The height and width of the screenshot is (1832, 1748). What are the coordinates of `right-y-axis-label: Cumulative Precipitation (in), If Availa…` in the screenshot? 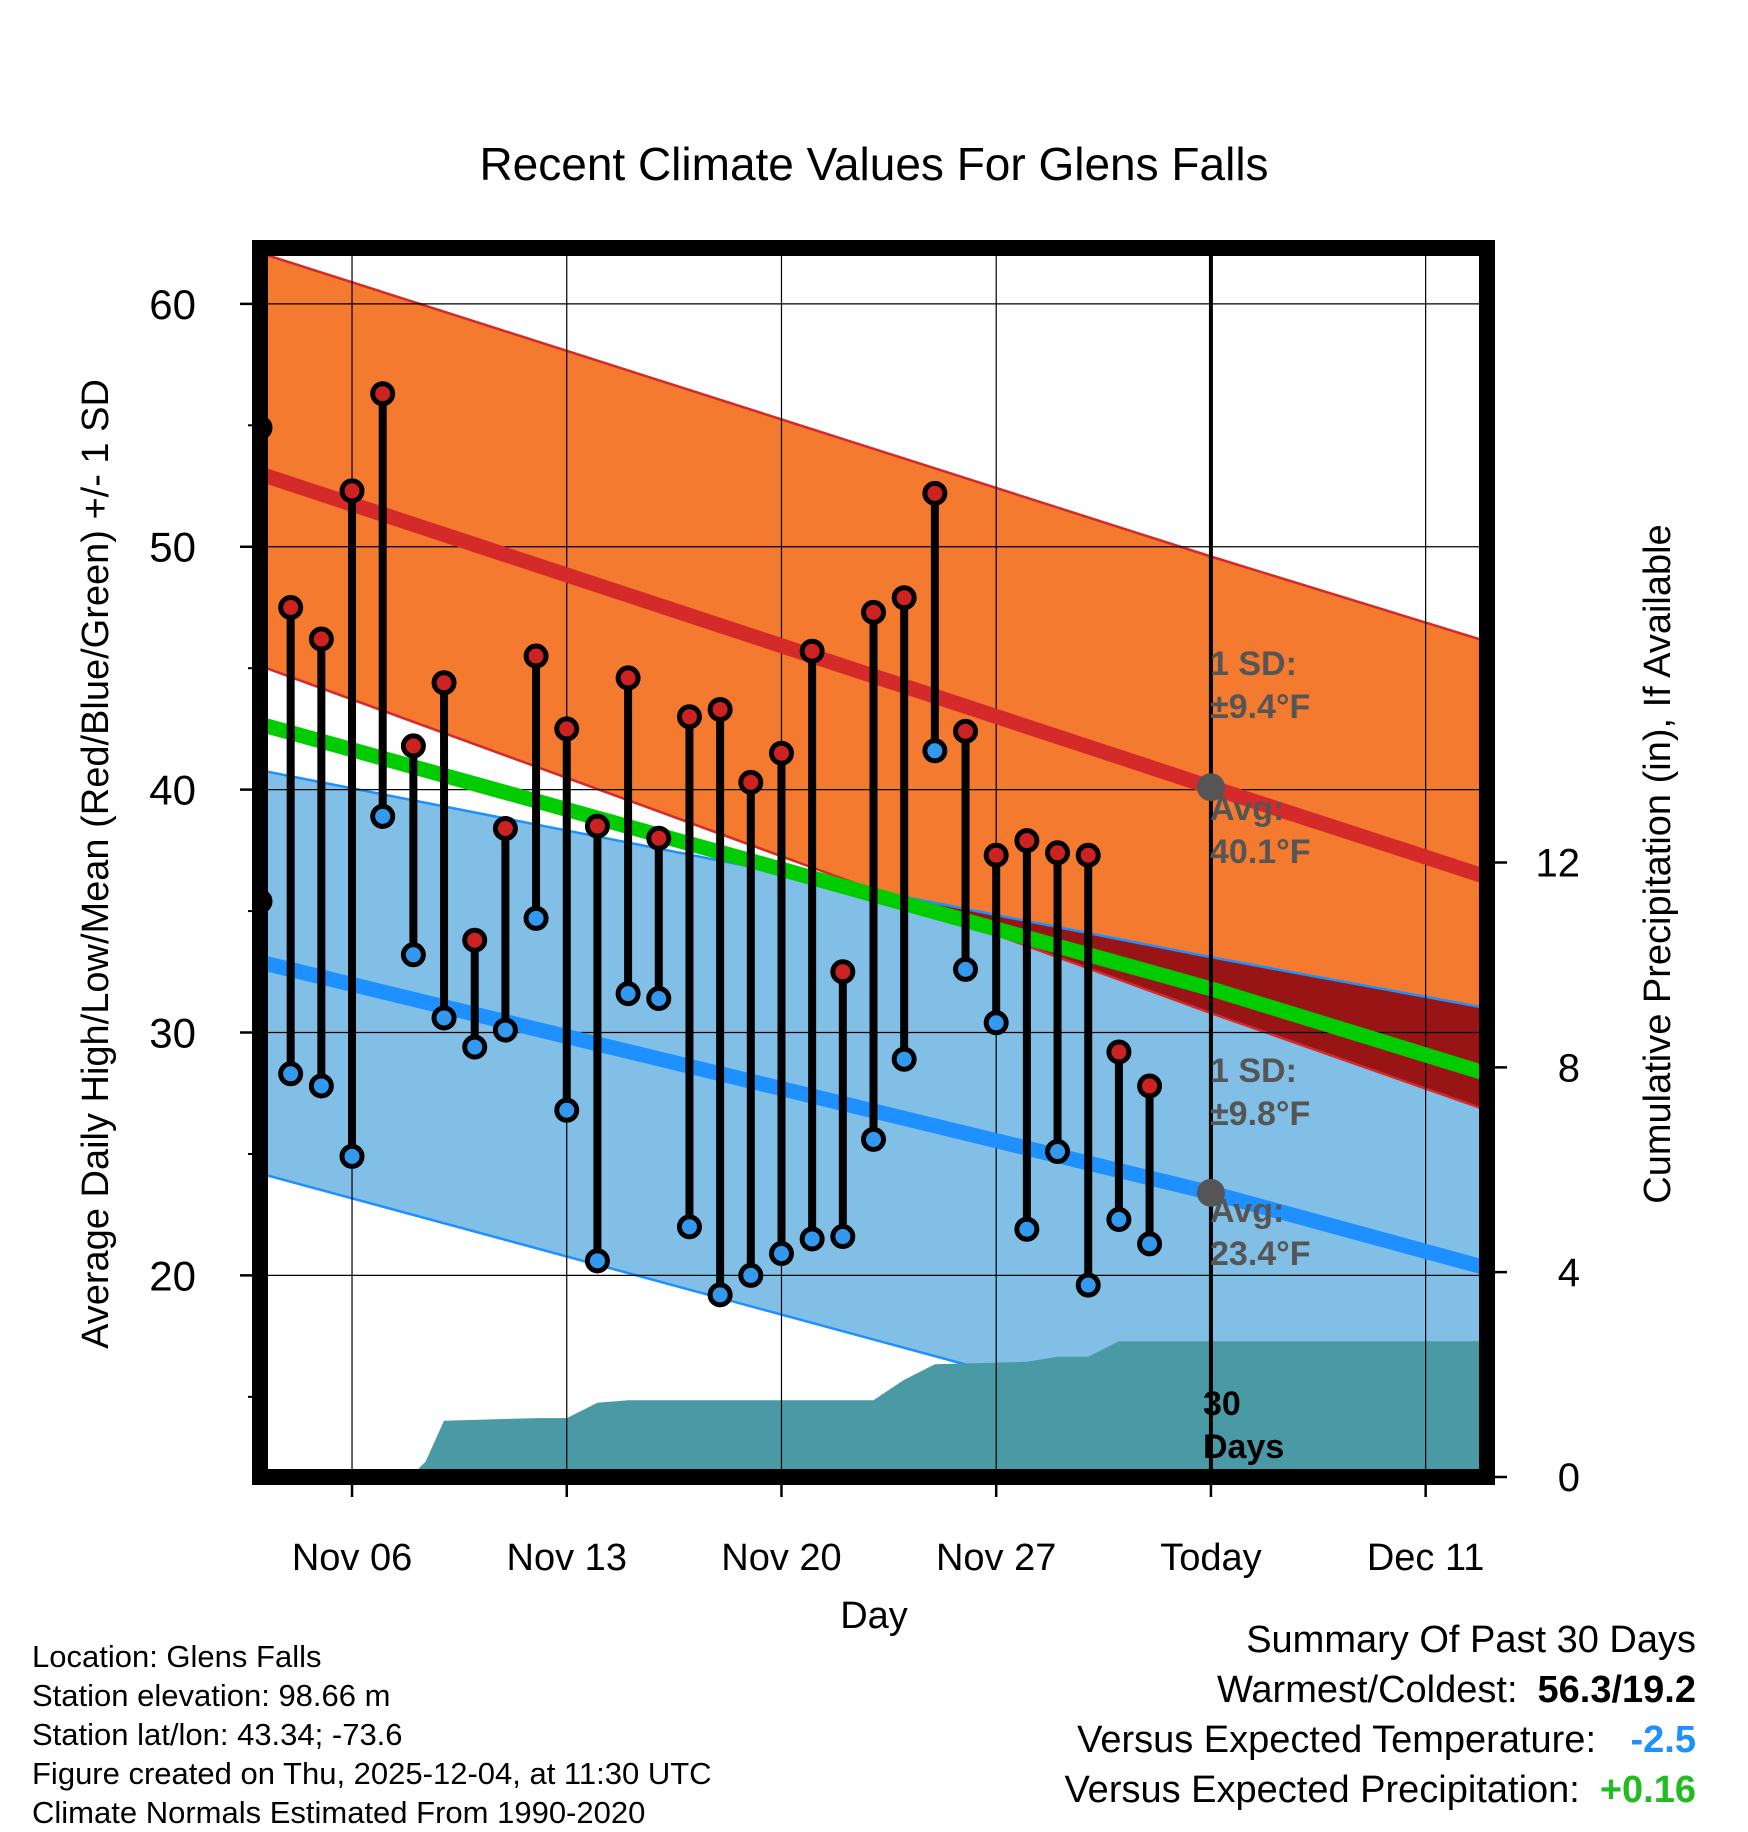 It's located at (1658, 863).